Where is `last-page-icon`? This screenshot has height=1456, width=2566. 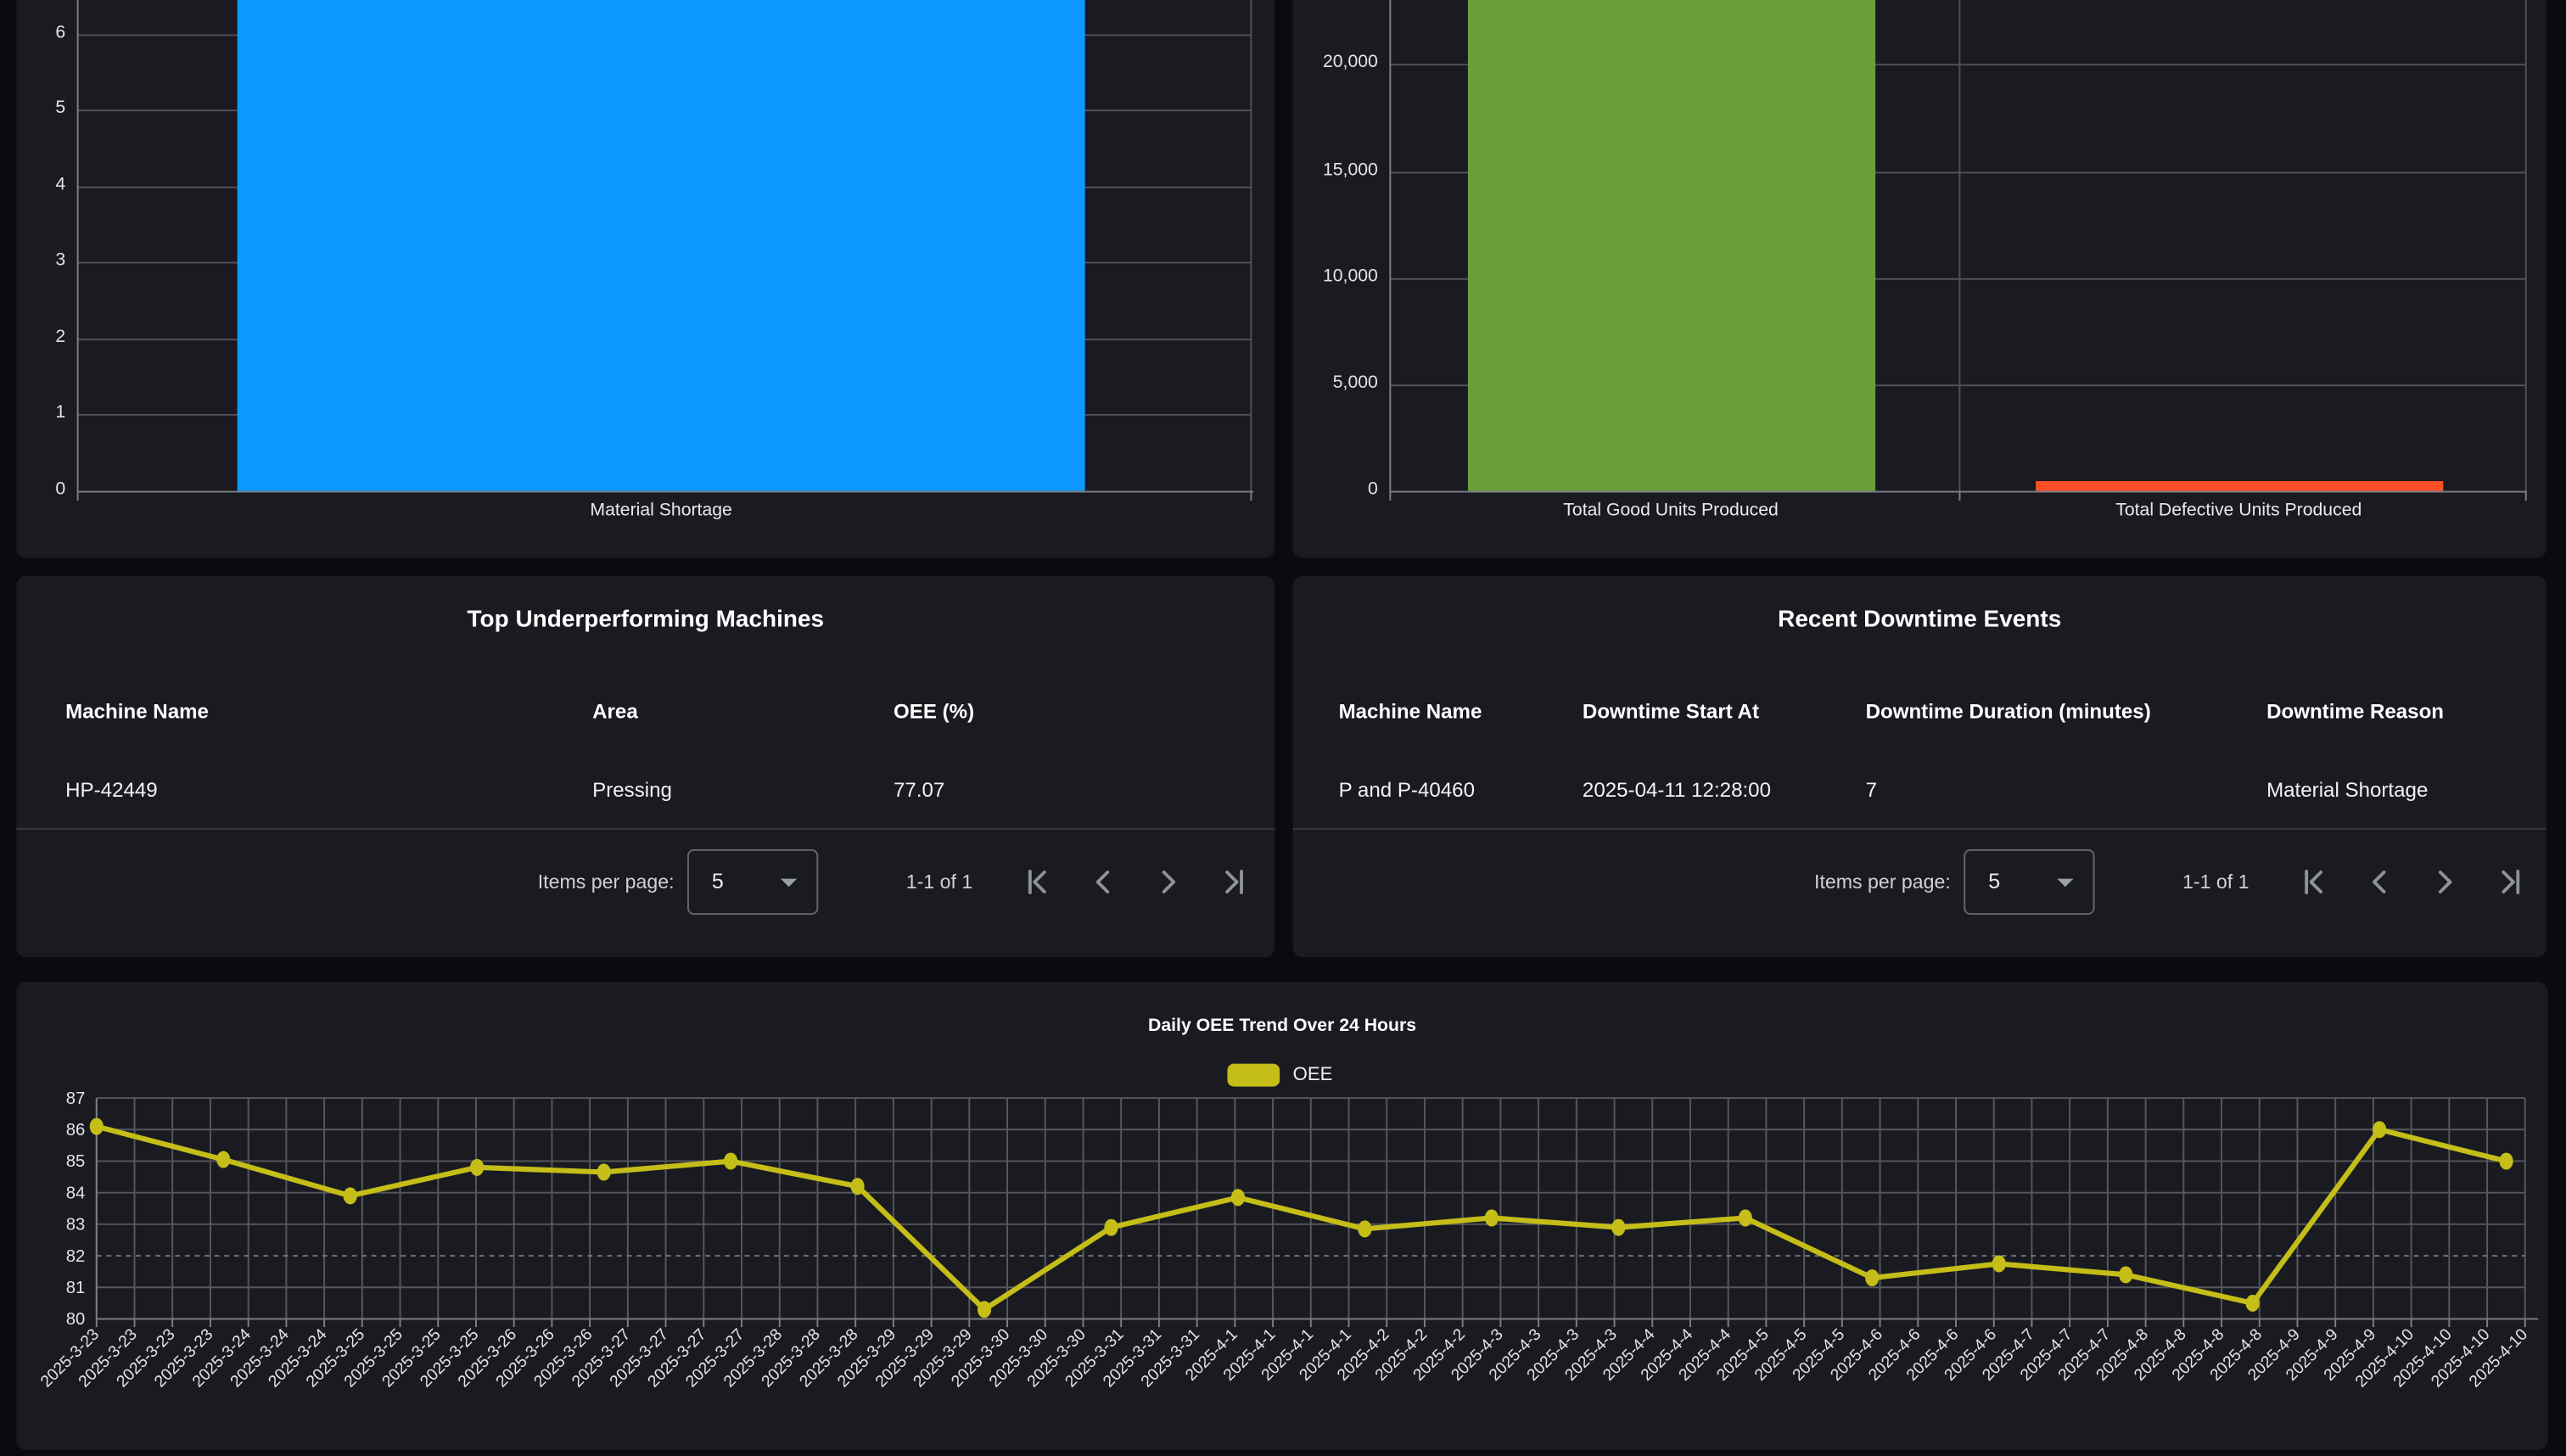 last-page-icon is located at coordinates (2511, 882).